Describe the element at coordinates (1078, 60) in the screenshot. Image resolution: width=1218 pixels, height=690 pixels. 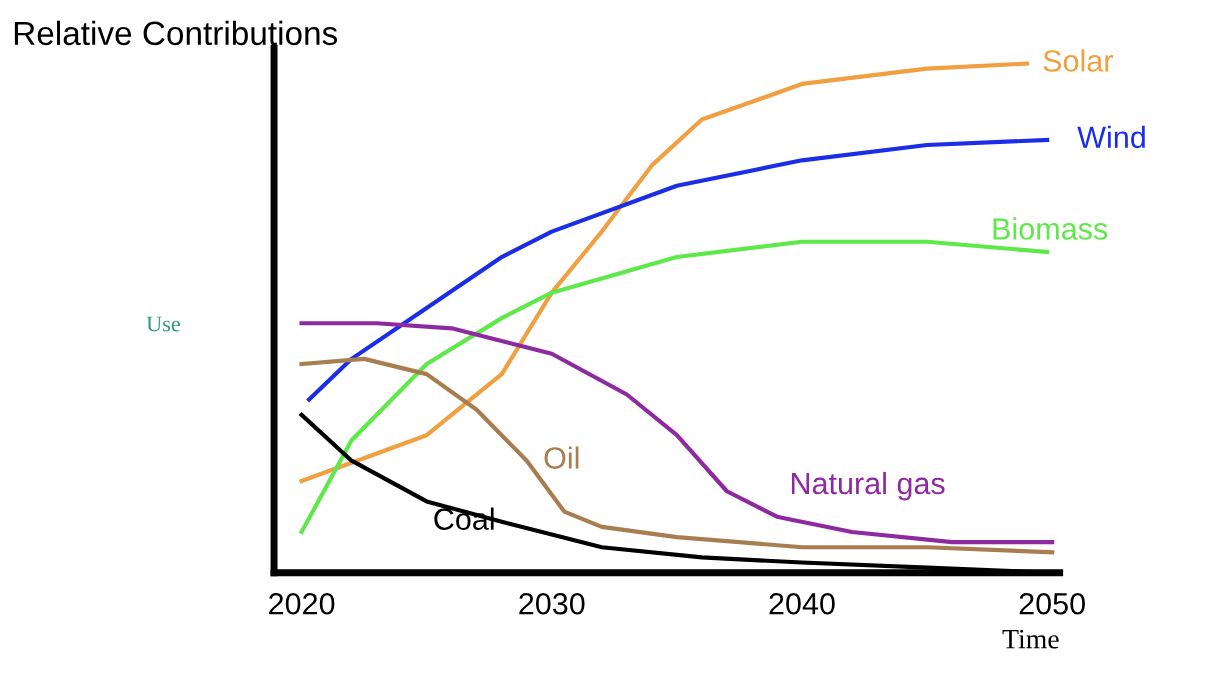
I see `series-label: Solar` at that location.